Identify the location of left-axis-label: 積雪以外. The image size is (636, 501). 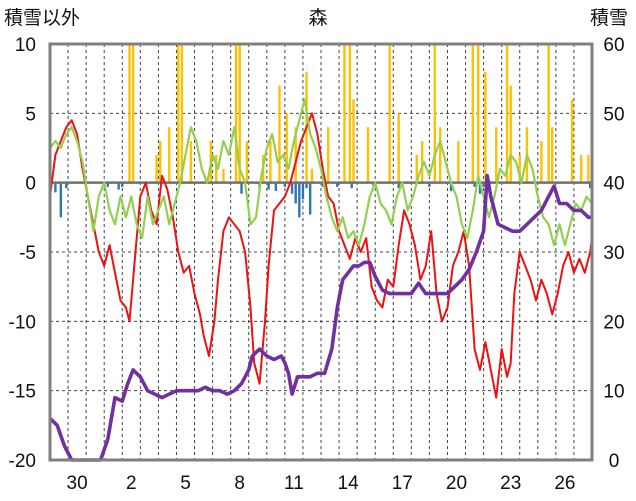
(42, 18).